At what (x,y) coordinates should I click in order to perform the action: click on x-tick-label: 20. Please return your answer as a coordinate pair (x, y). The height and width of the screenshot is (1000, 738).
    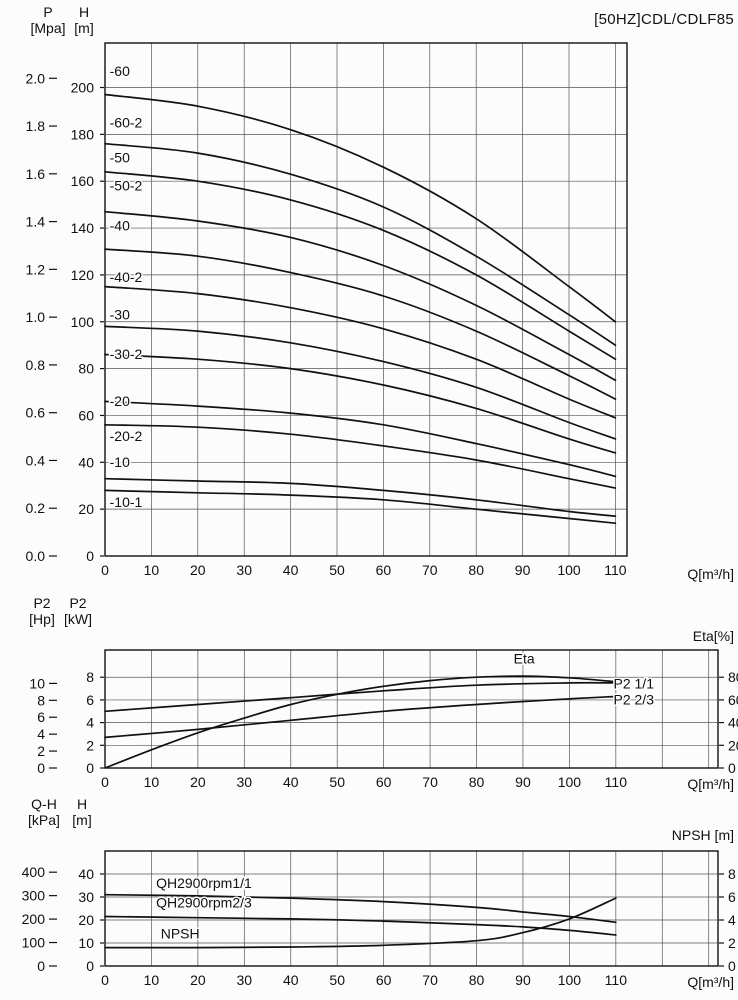
    Looking at the image, I should click on (198, 980).